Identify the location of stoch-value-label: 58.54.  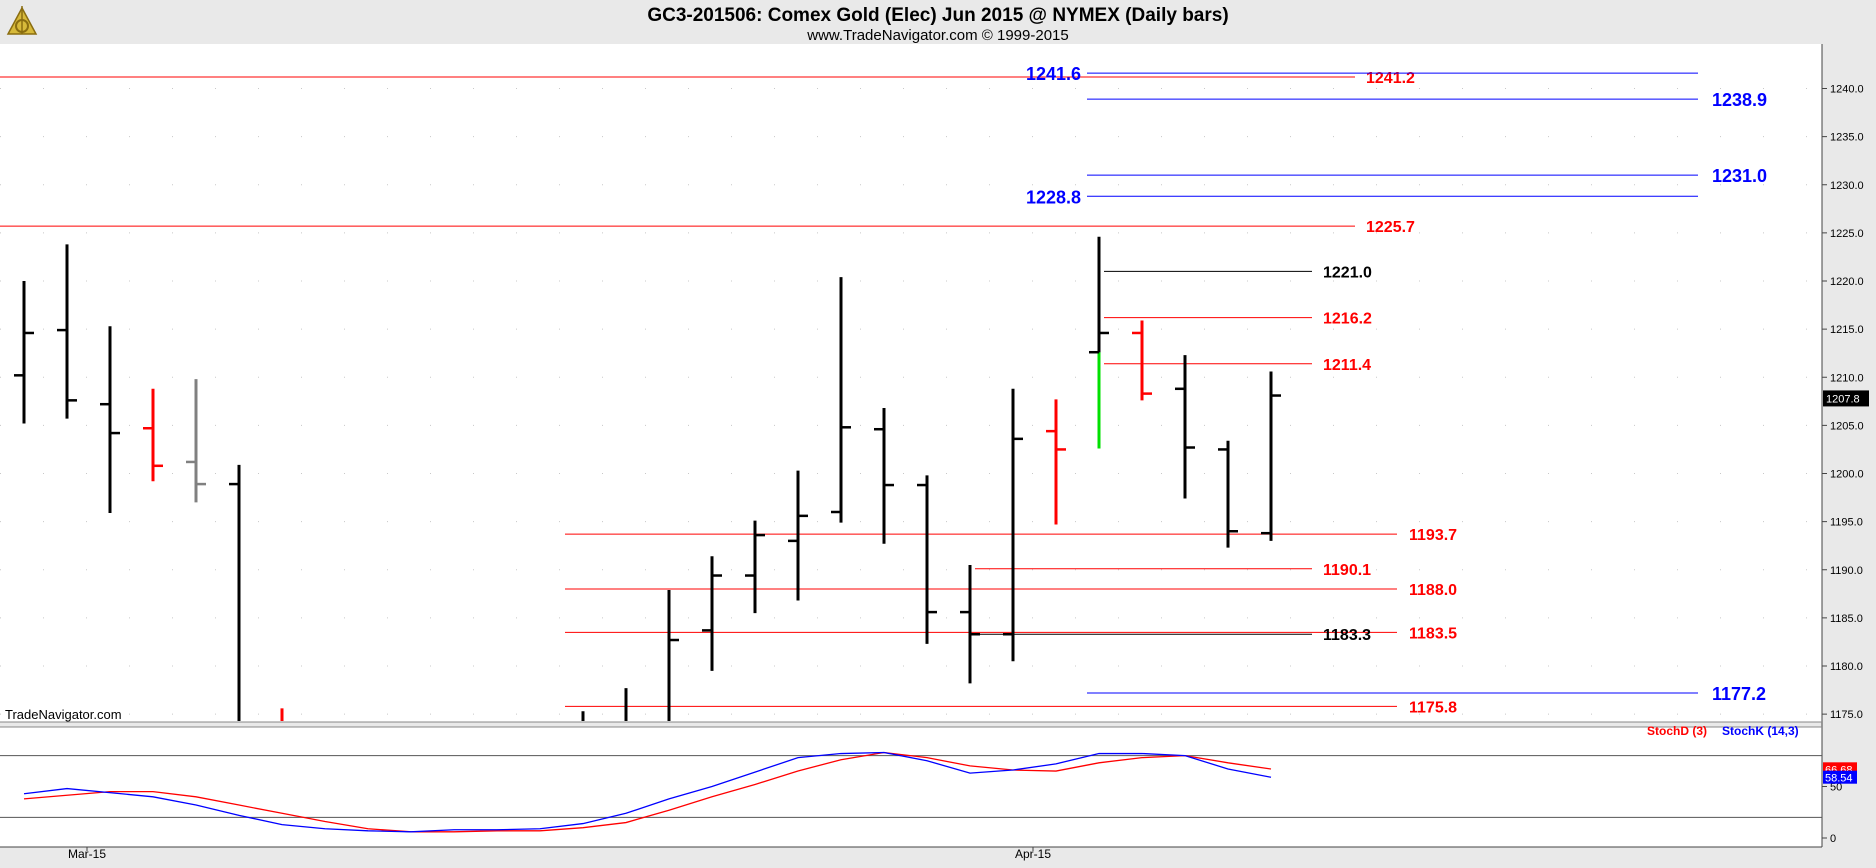
(1839, 779).